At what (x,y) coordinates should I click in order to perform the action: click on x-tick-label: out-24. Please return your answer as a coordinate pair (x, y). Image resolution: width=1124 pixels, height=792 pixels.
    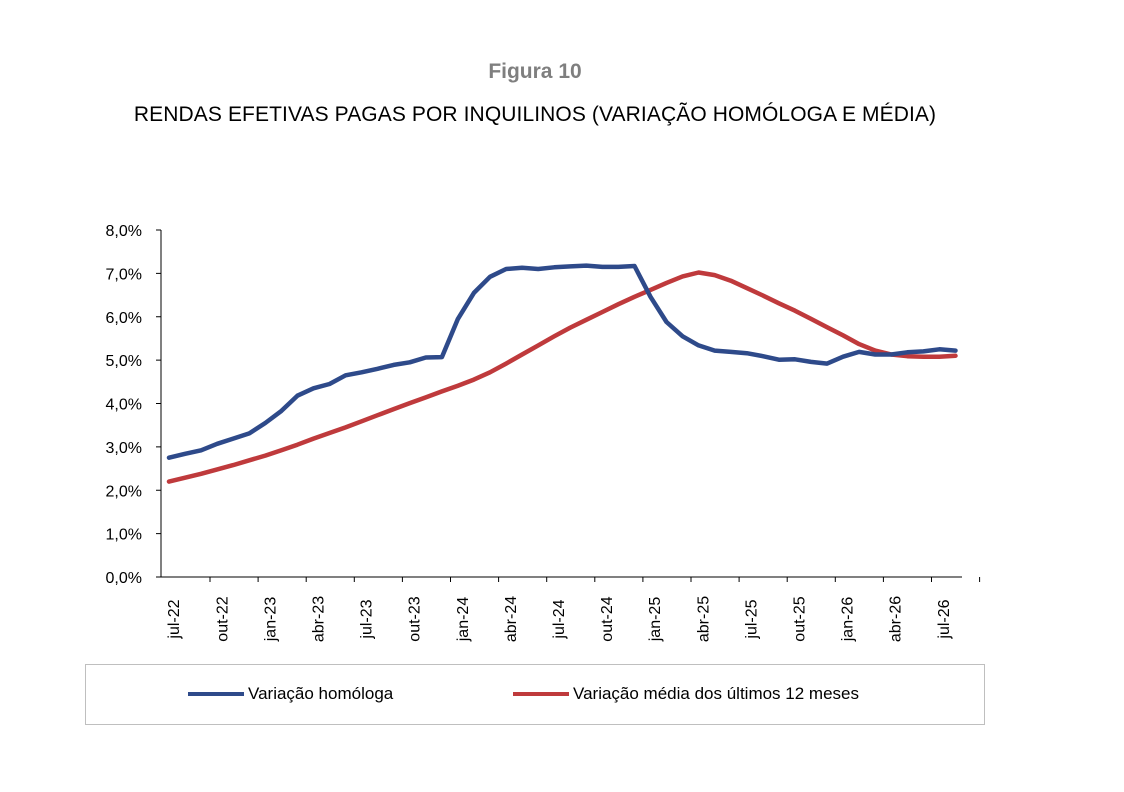
    Looking at the image, I should click on (607, 618).